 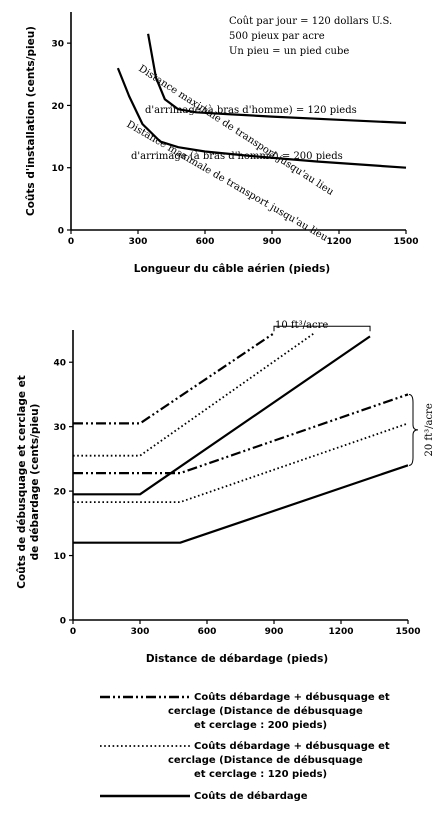 I want to click on annotation-text: 500 pieux par acre, so click(x=277, y=36).